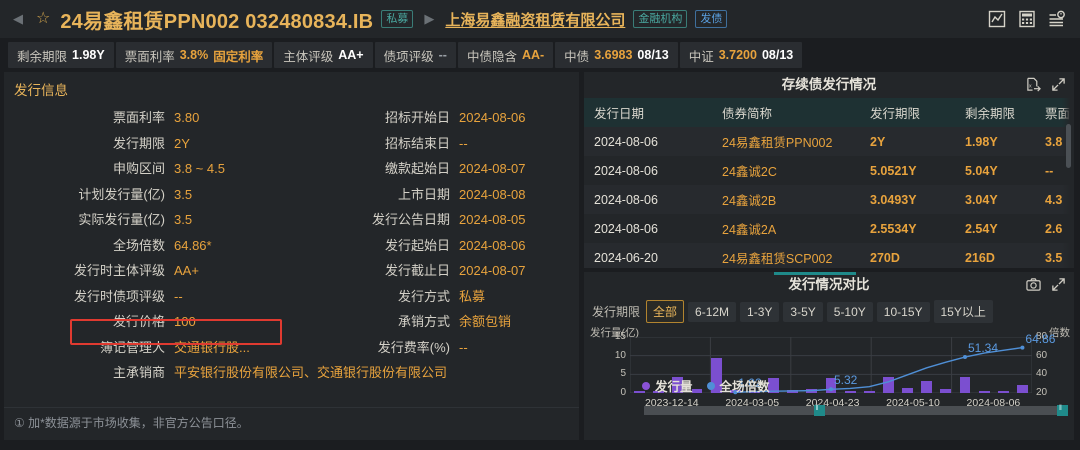 The height and width of the screenshot is (450, 1080). I want to click on metric-issuer-rating: 主体评级 AA+, so click(323, 55).